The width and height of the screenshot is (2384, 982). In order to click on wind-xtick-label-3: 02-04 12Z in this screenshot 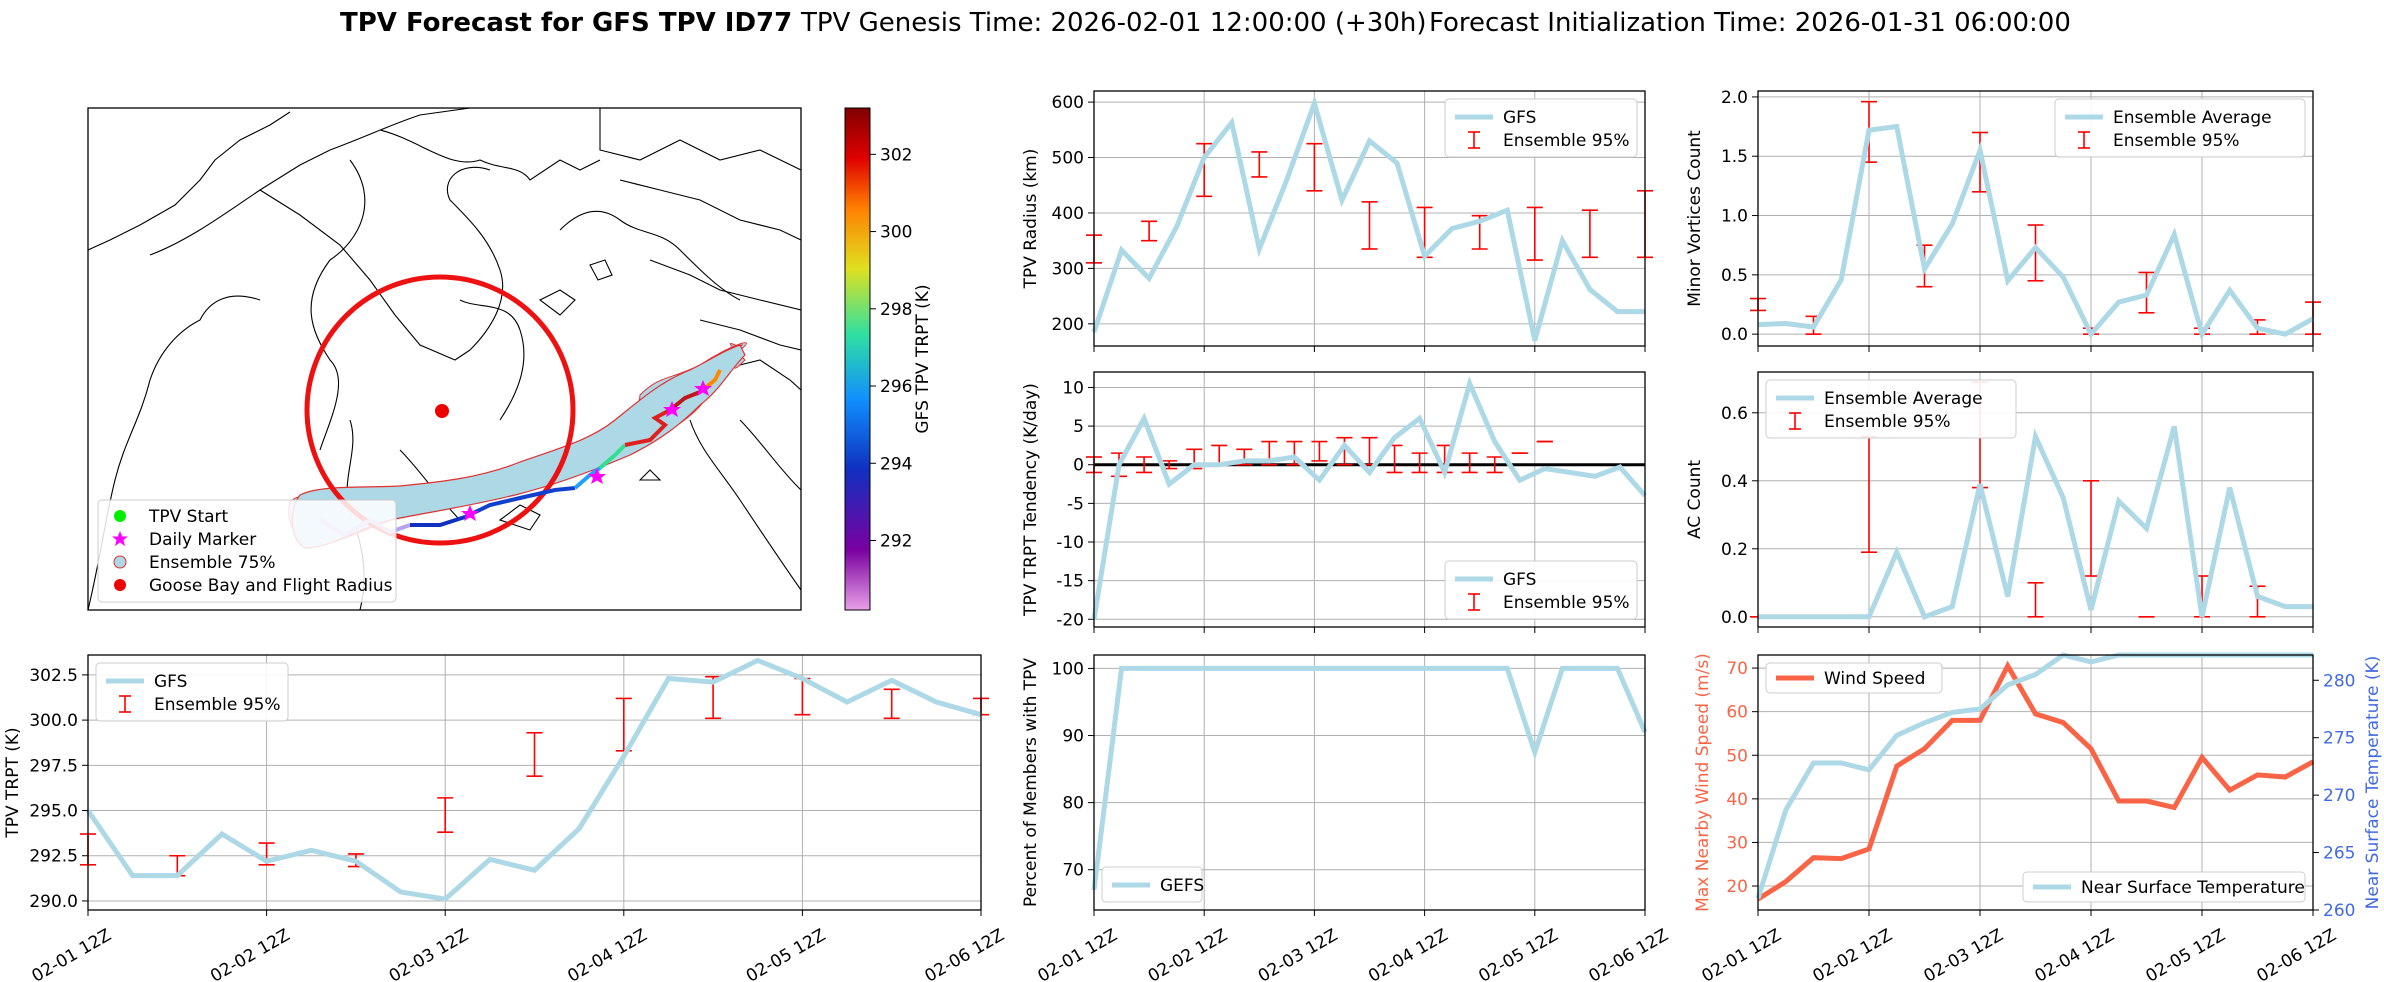, I will do `click(2075, 953)`.